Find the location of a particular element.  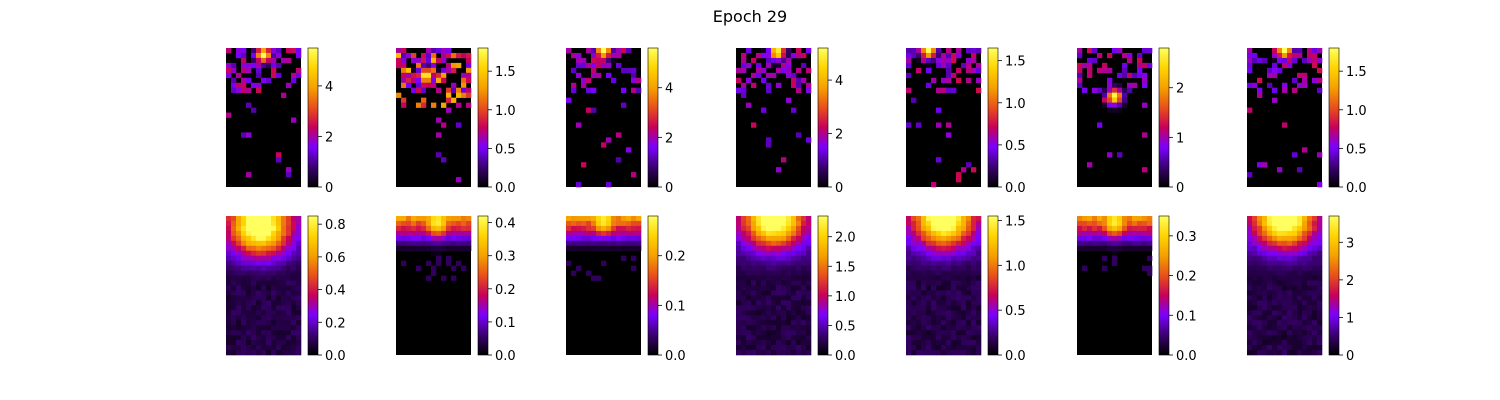

colorbar is located at coordinates (313, 117).